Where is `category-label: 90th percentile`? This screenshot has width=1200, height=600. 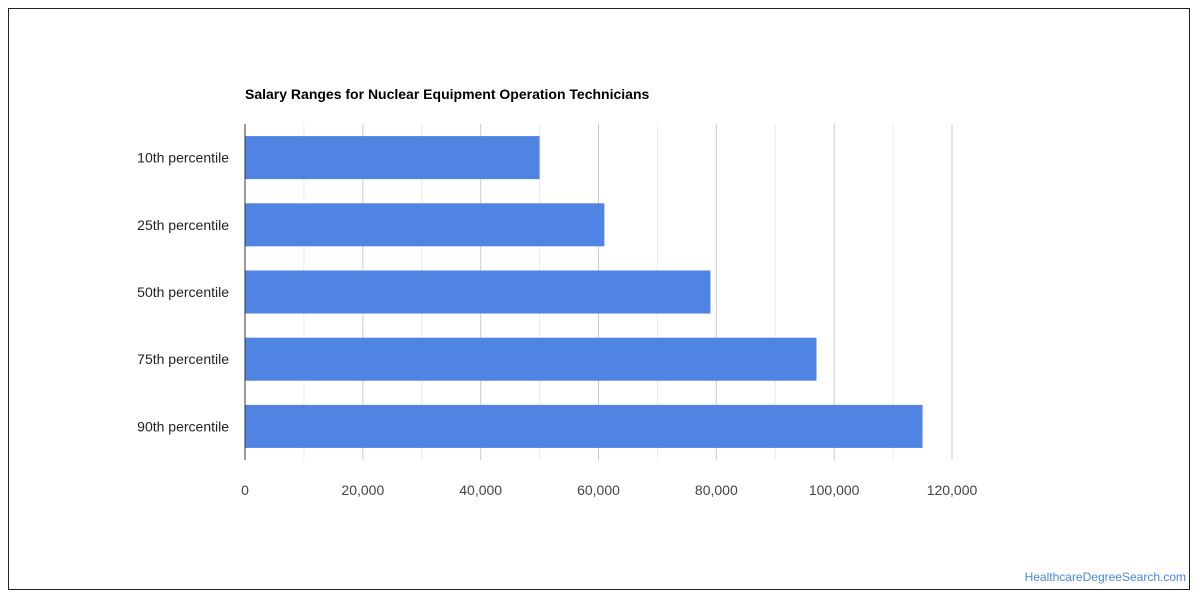 category-label: 90th percentile is located at coordinates (183, 426).